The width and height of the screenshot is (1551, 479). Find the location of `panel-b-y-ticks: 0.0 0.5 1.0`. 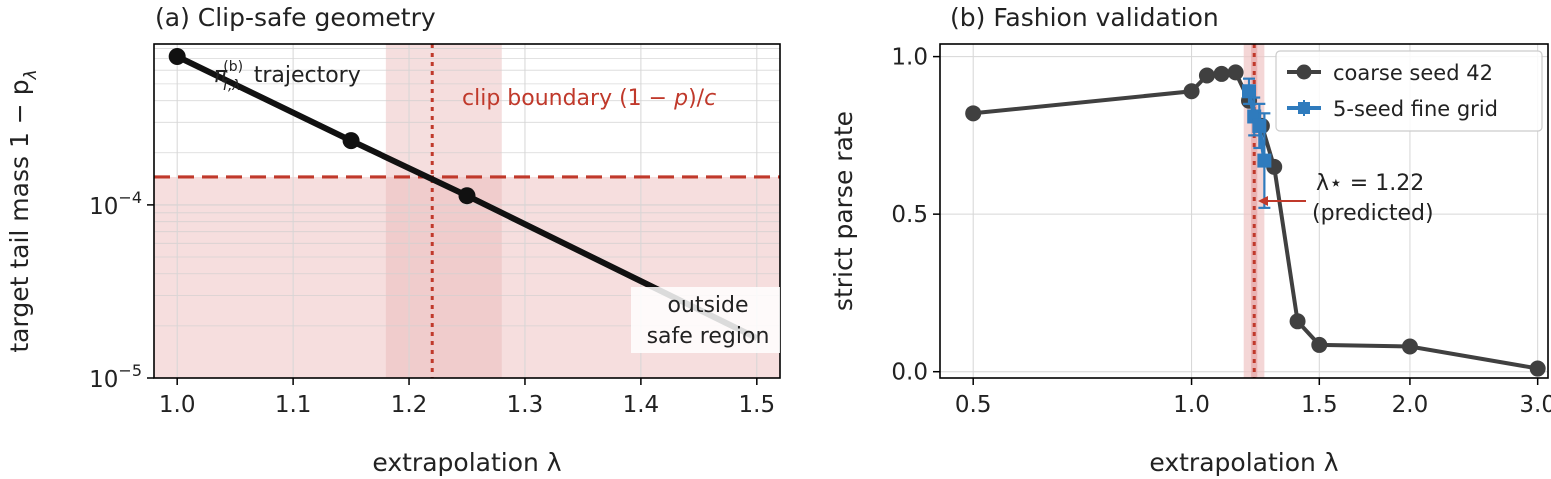

panel-b-y-ticks: 0.0 0.5 1.0 is located at coordinates (915, 215).